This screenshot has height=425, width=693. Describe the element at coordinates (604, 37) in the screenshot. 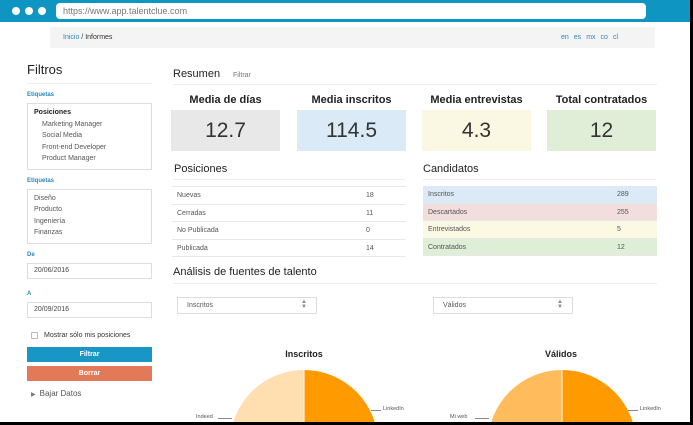

I see `lang-co-link: co` at that location.